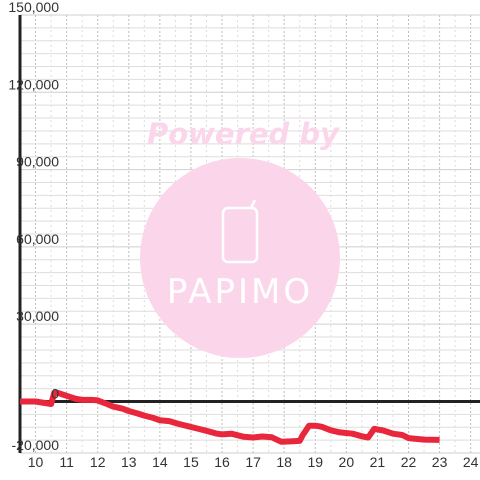 The width and height of the screenshot is (480, 480). I want to click on y-tick-label: 150,000, so click(33, 7).